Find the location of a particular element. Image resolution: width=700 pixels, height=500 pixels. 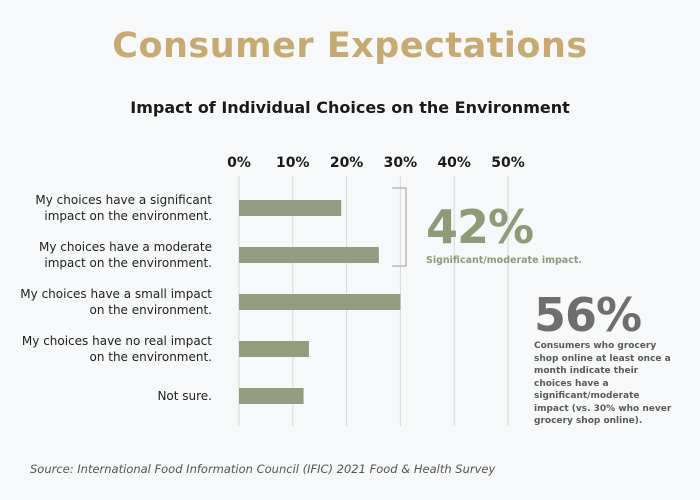

x-tick-label: 0% is located at coordinates (239, 163).